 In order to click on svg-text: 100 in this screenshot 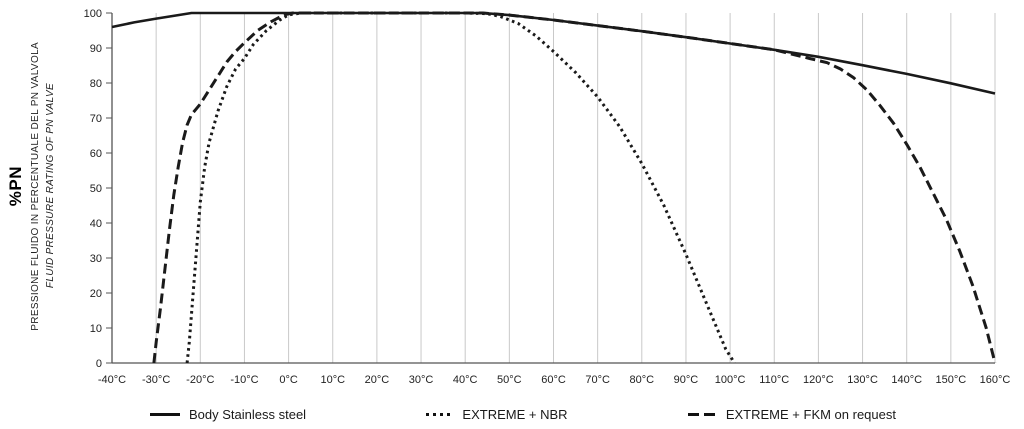, I will do `click(93, 14)`.